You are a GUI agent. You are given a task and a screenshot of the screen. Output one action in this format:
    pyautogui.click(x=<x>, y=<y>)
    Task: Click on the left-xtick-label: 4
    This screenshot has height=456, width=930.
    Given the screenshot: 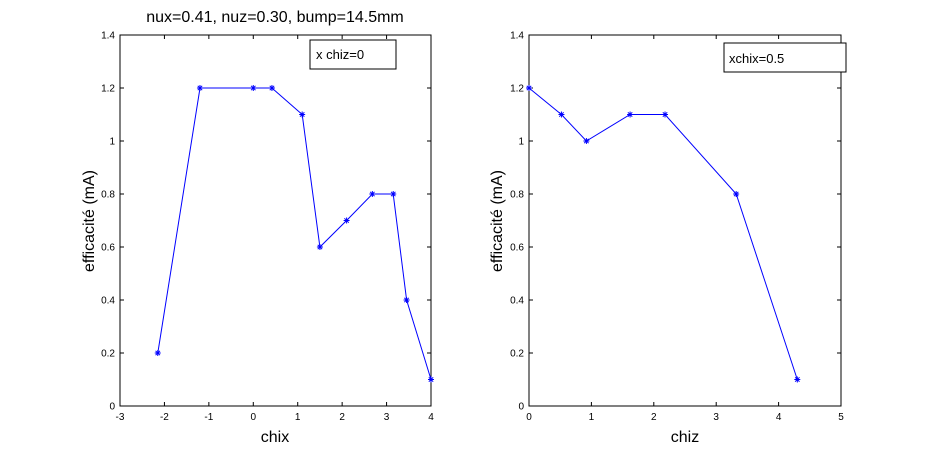 What is the action you would take?
    pyautogui.click(x=431, y=417)
    